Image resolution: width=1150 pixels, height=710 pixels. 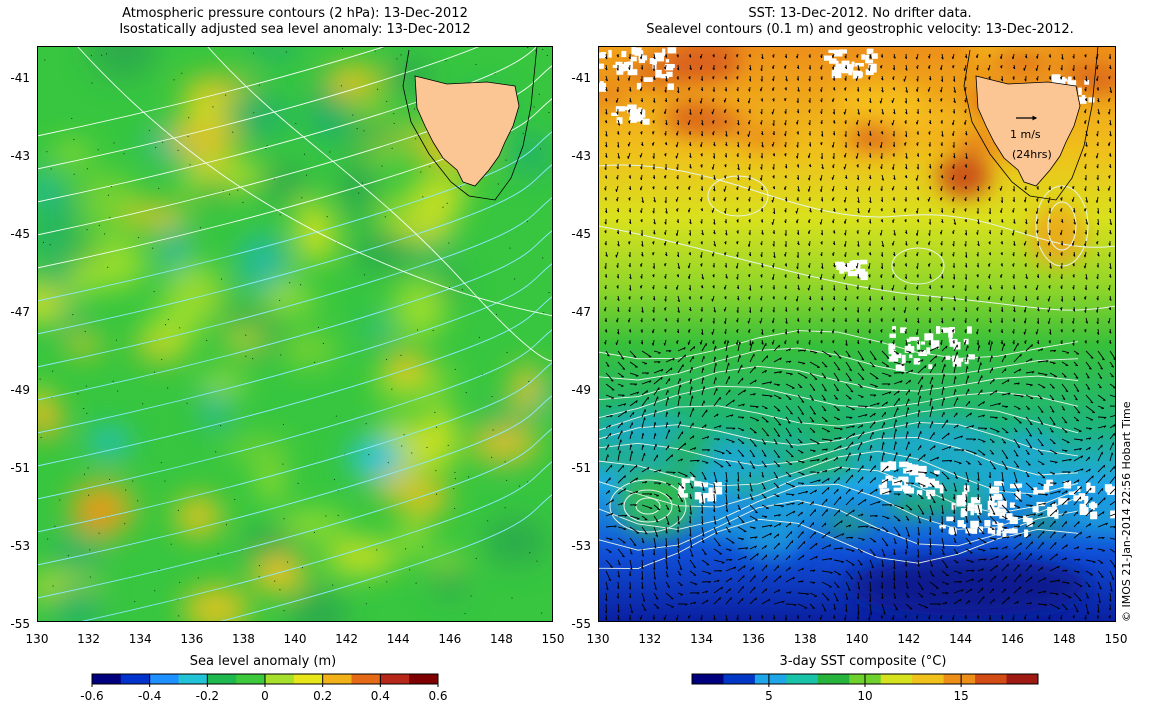 I want to click on colorbar-tick-label: 5, so click(x=769, y=696).